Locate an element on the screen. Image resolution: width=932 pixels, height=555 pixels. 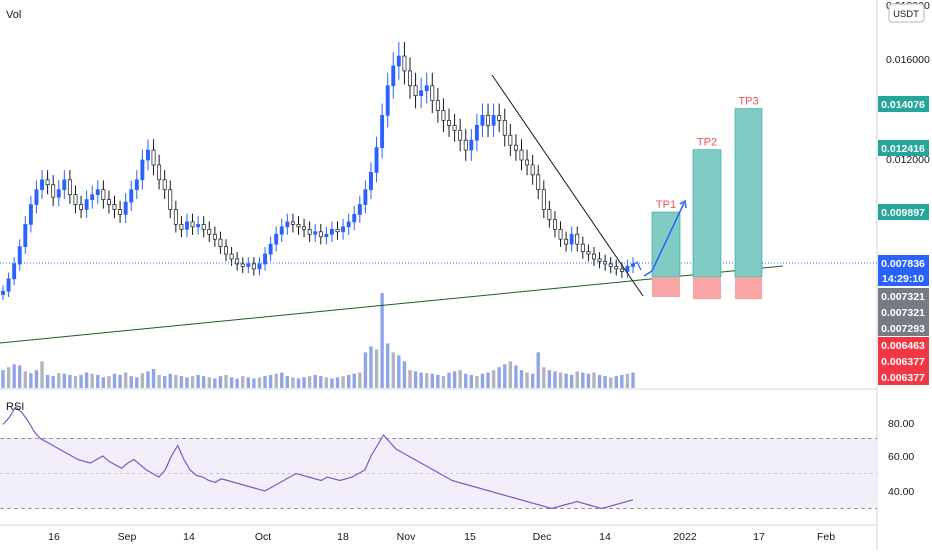
target-zones: TP1 TP2 TP3 is located at coordinates (707, 198).